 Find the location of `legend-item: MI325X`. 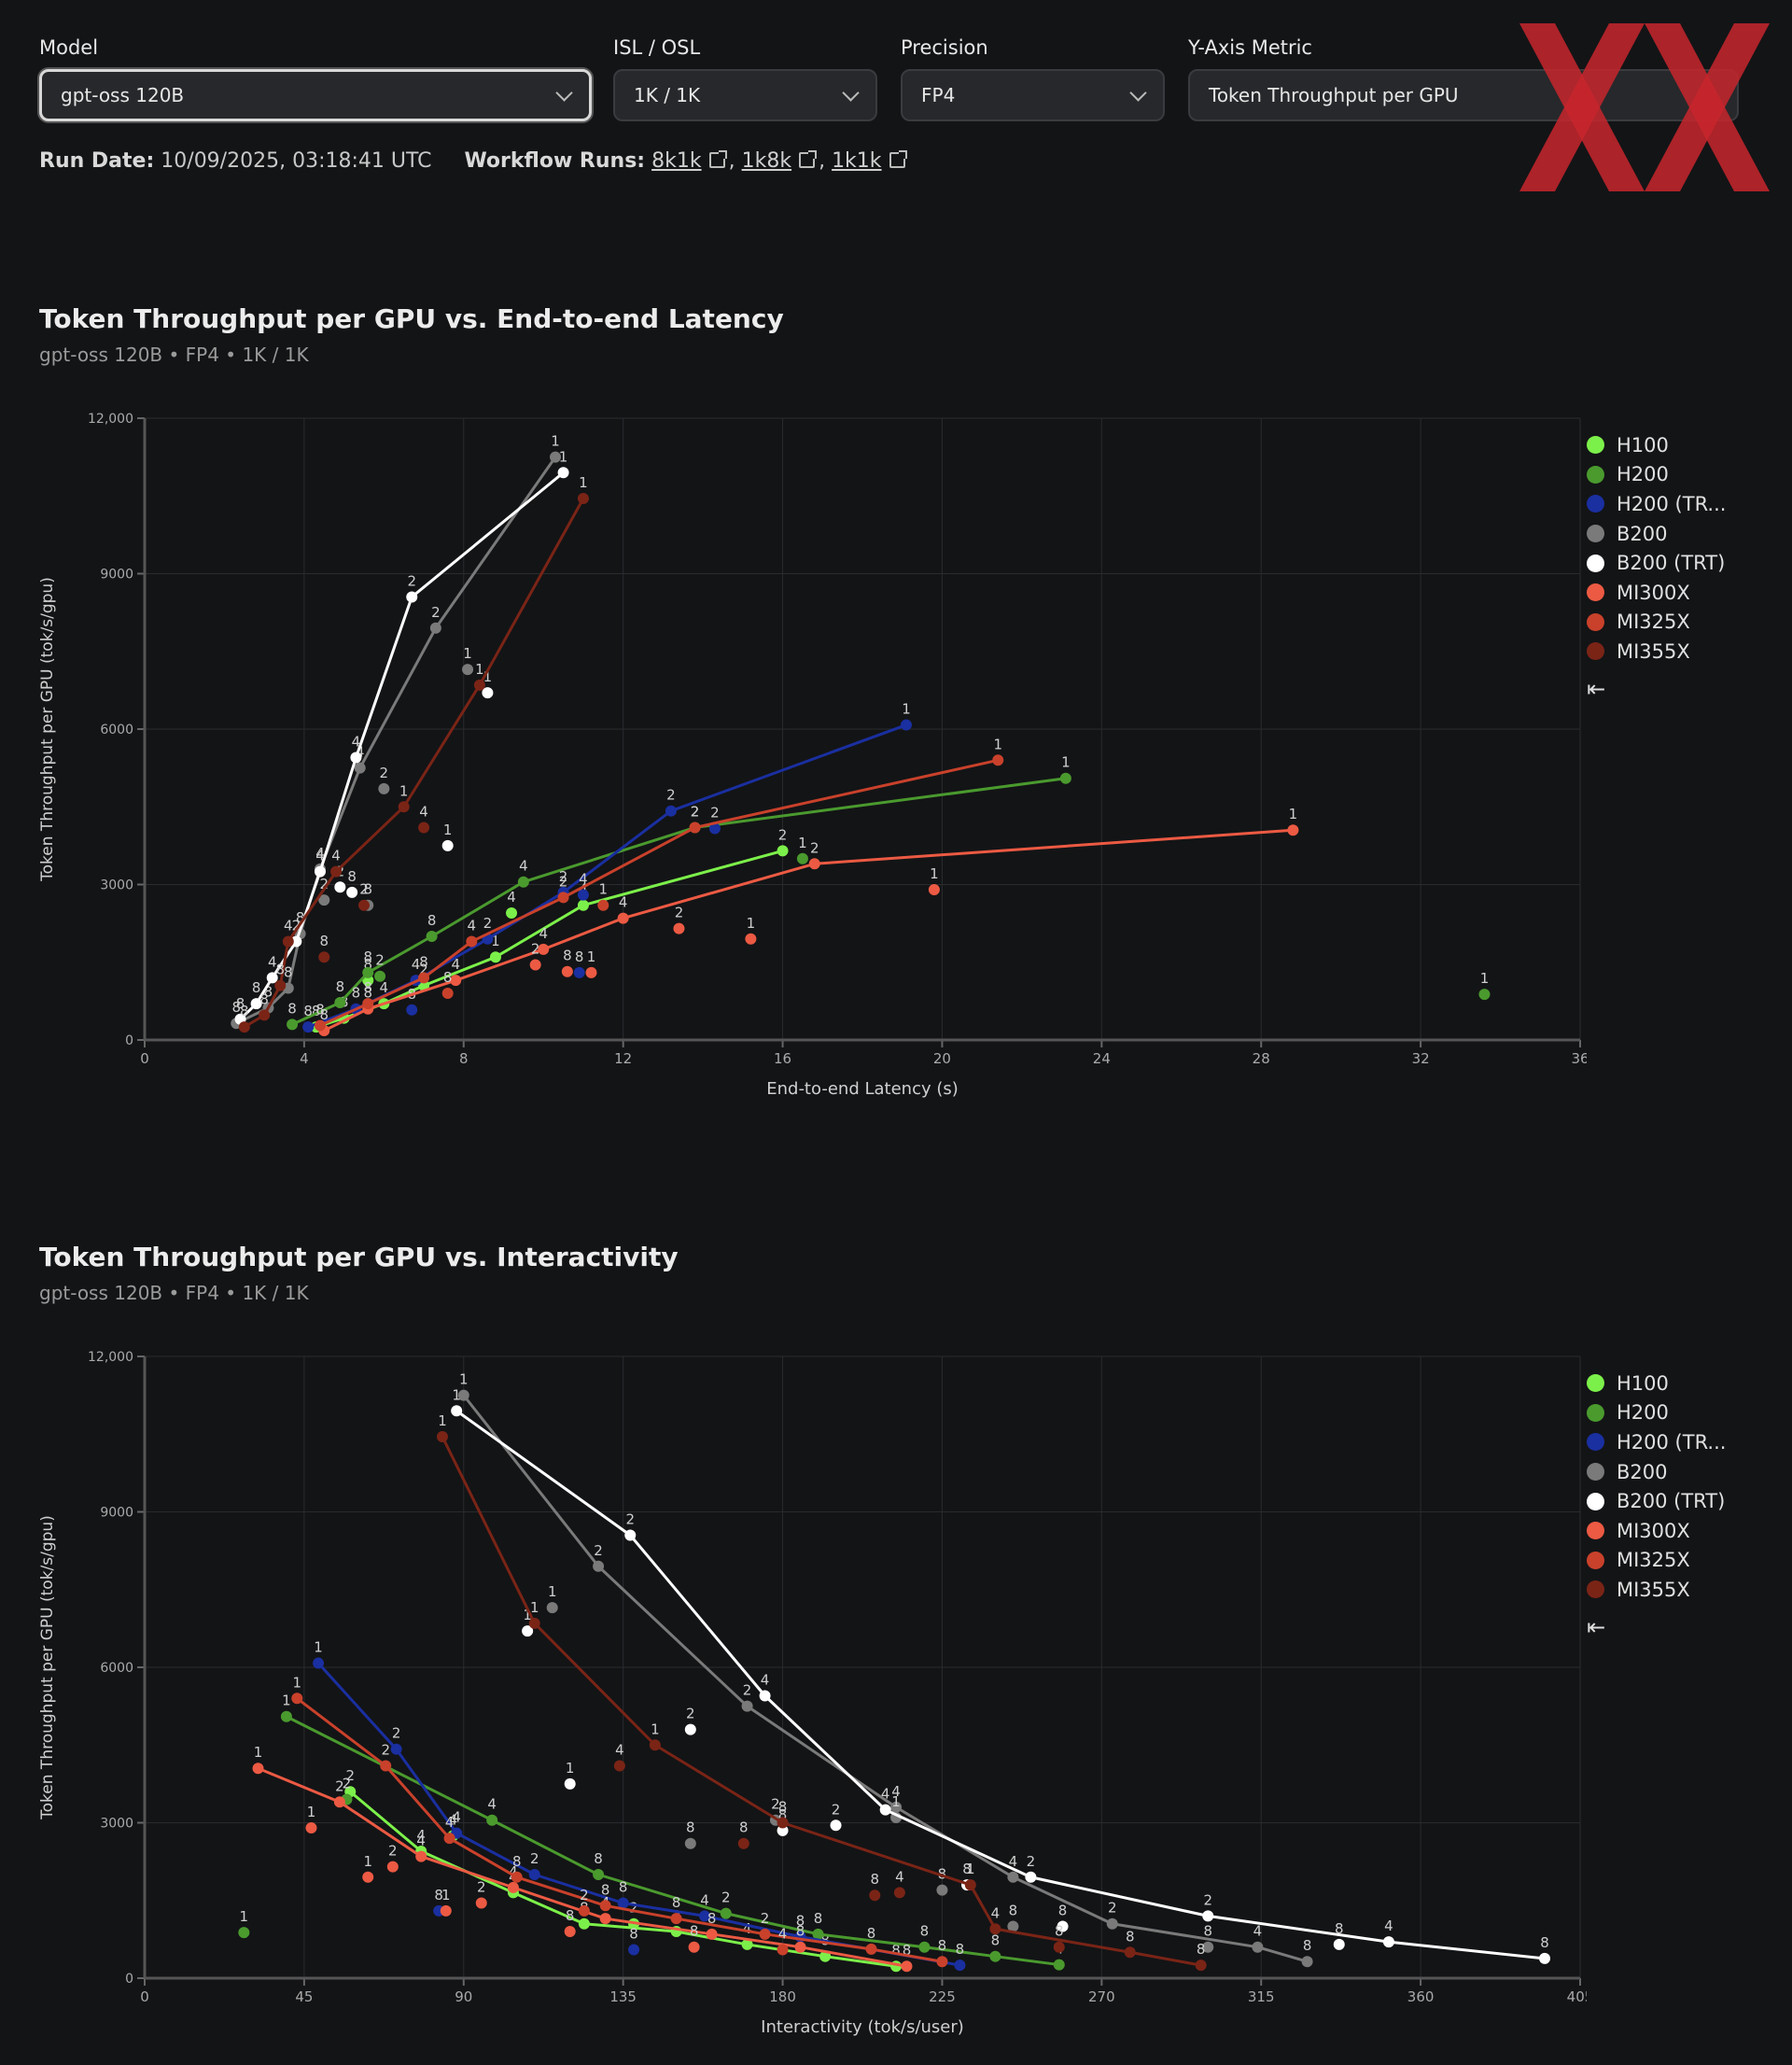

legend-item: MI325X is located at coordinates (1656, 623).